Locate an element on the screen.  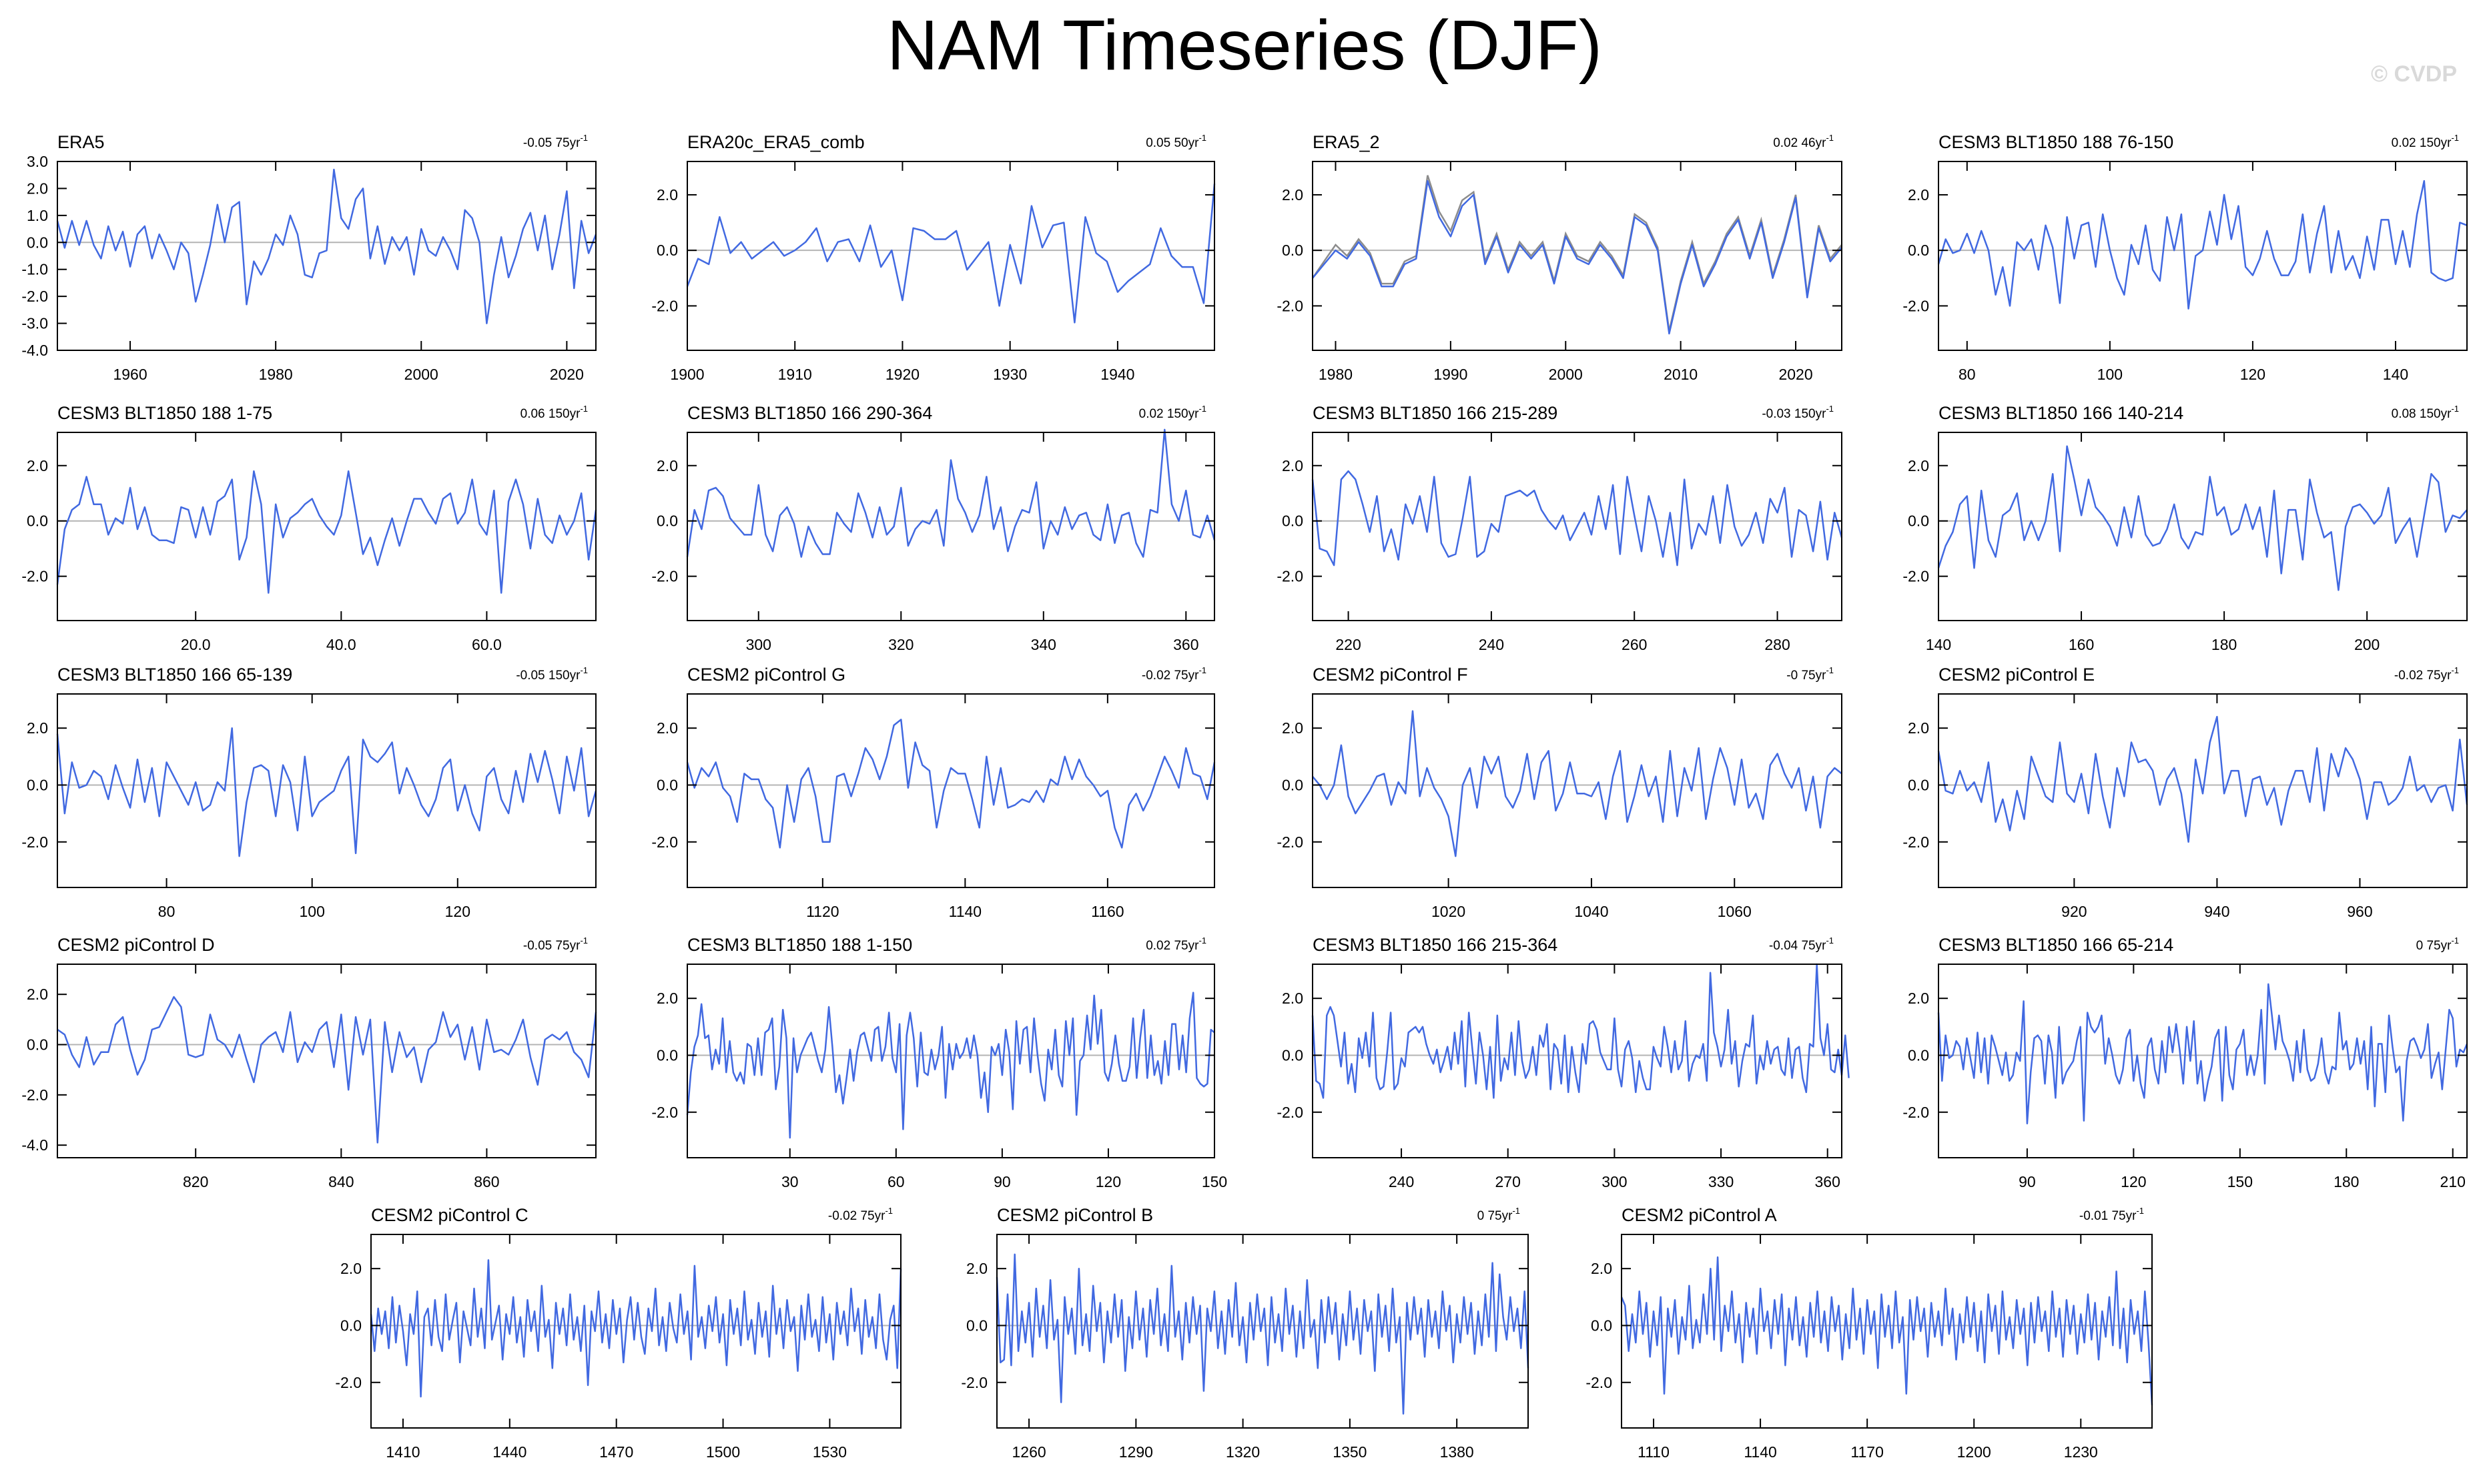
x-tick-label: 160 is located at coordinates (2081, 644).